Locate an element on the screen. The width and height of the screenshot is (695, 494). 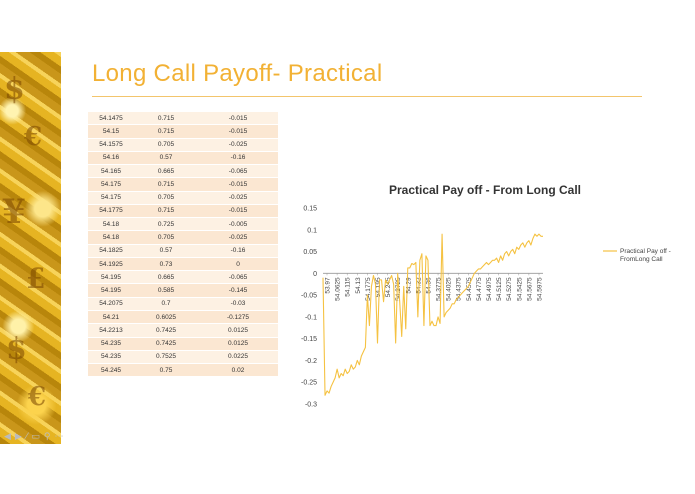
table-cell: 54.195 is located at coordinates (111, 290).